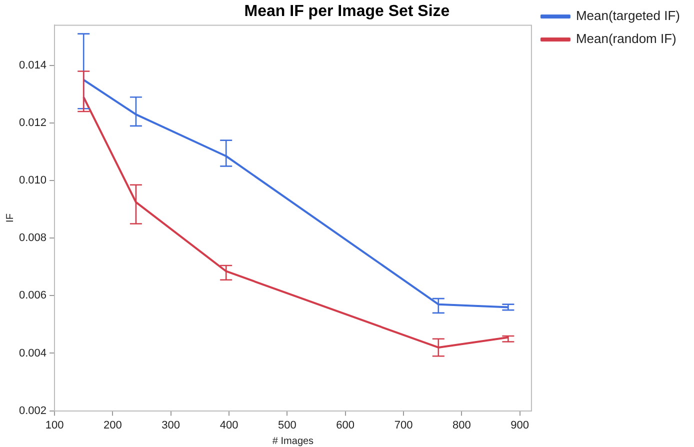 The image size is (694, 447). I want to click on y-tick-label: 0.004, so click(32, 353).